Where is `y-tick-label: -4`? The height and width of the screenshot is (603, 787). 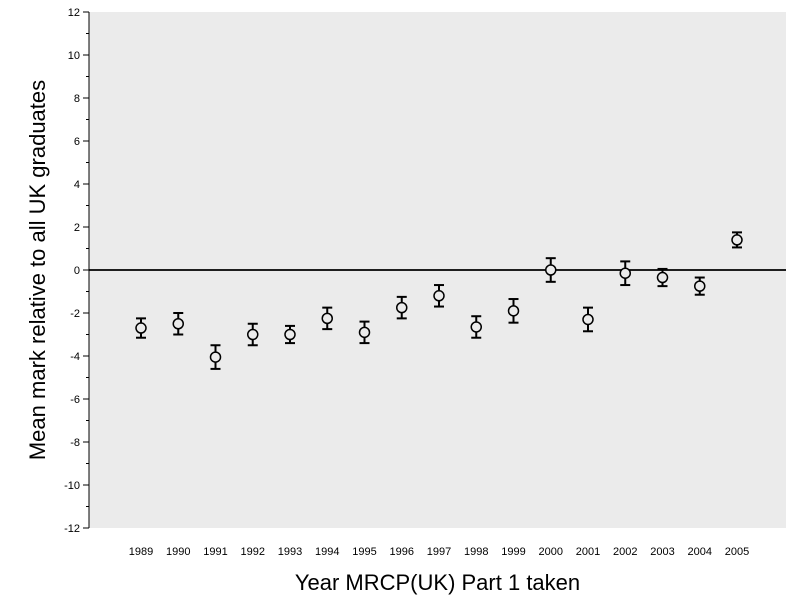 y-tick-label: -4 is located at coordinates (75, 357).